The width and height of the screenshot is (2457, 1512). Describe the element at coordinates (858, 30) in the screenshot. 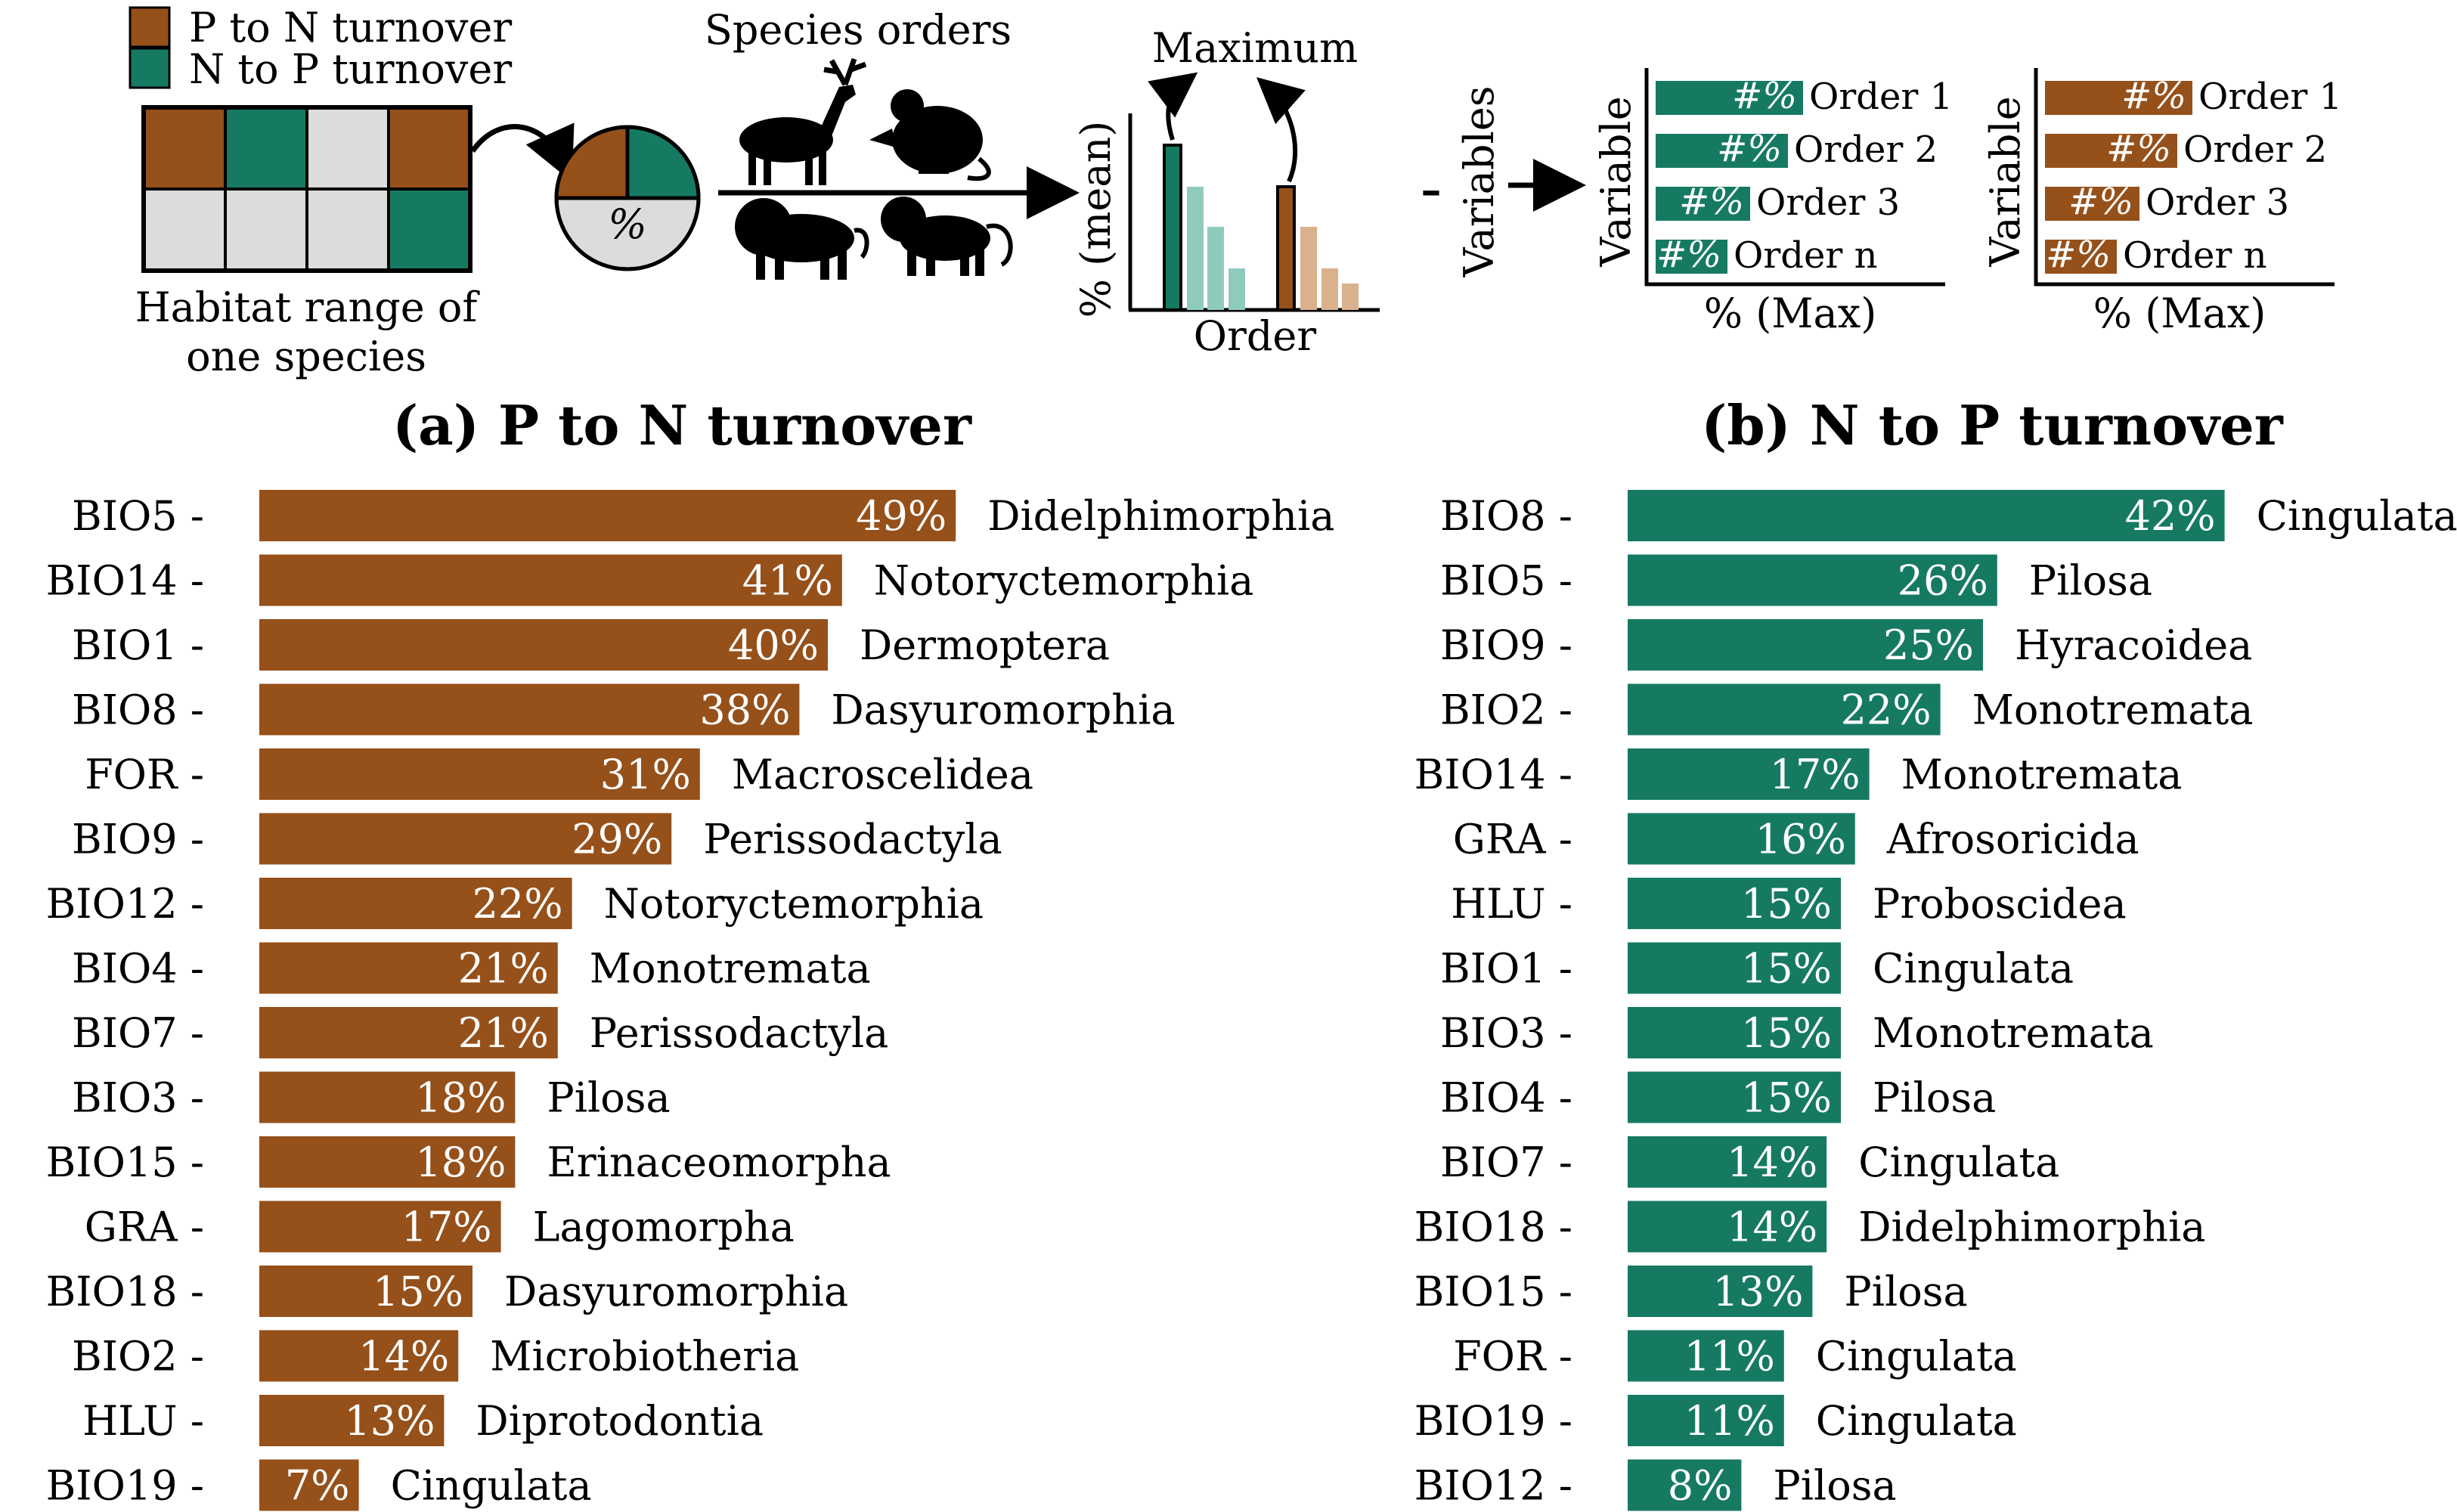

I see `species-orders-title: Species orders` at that location.